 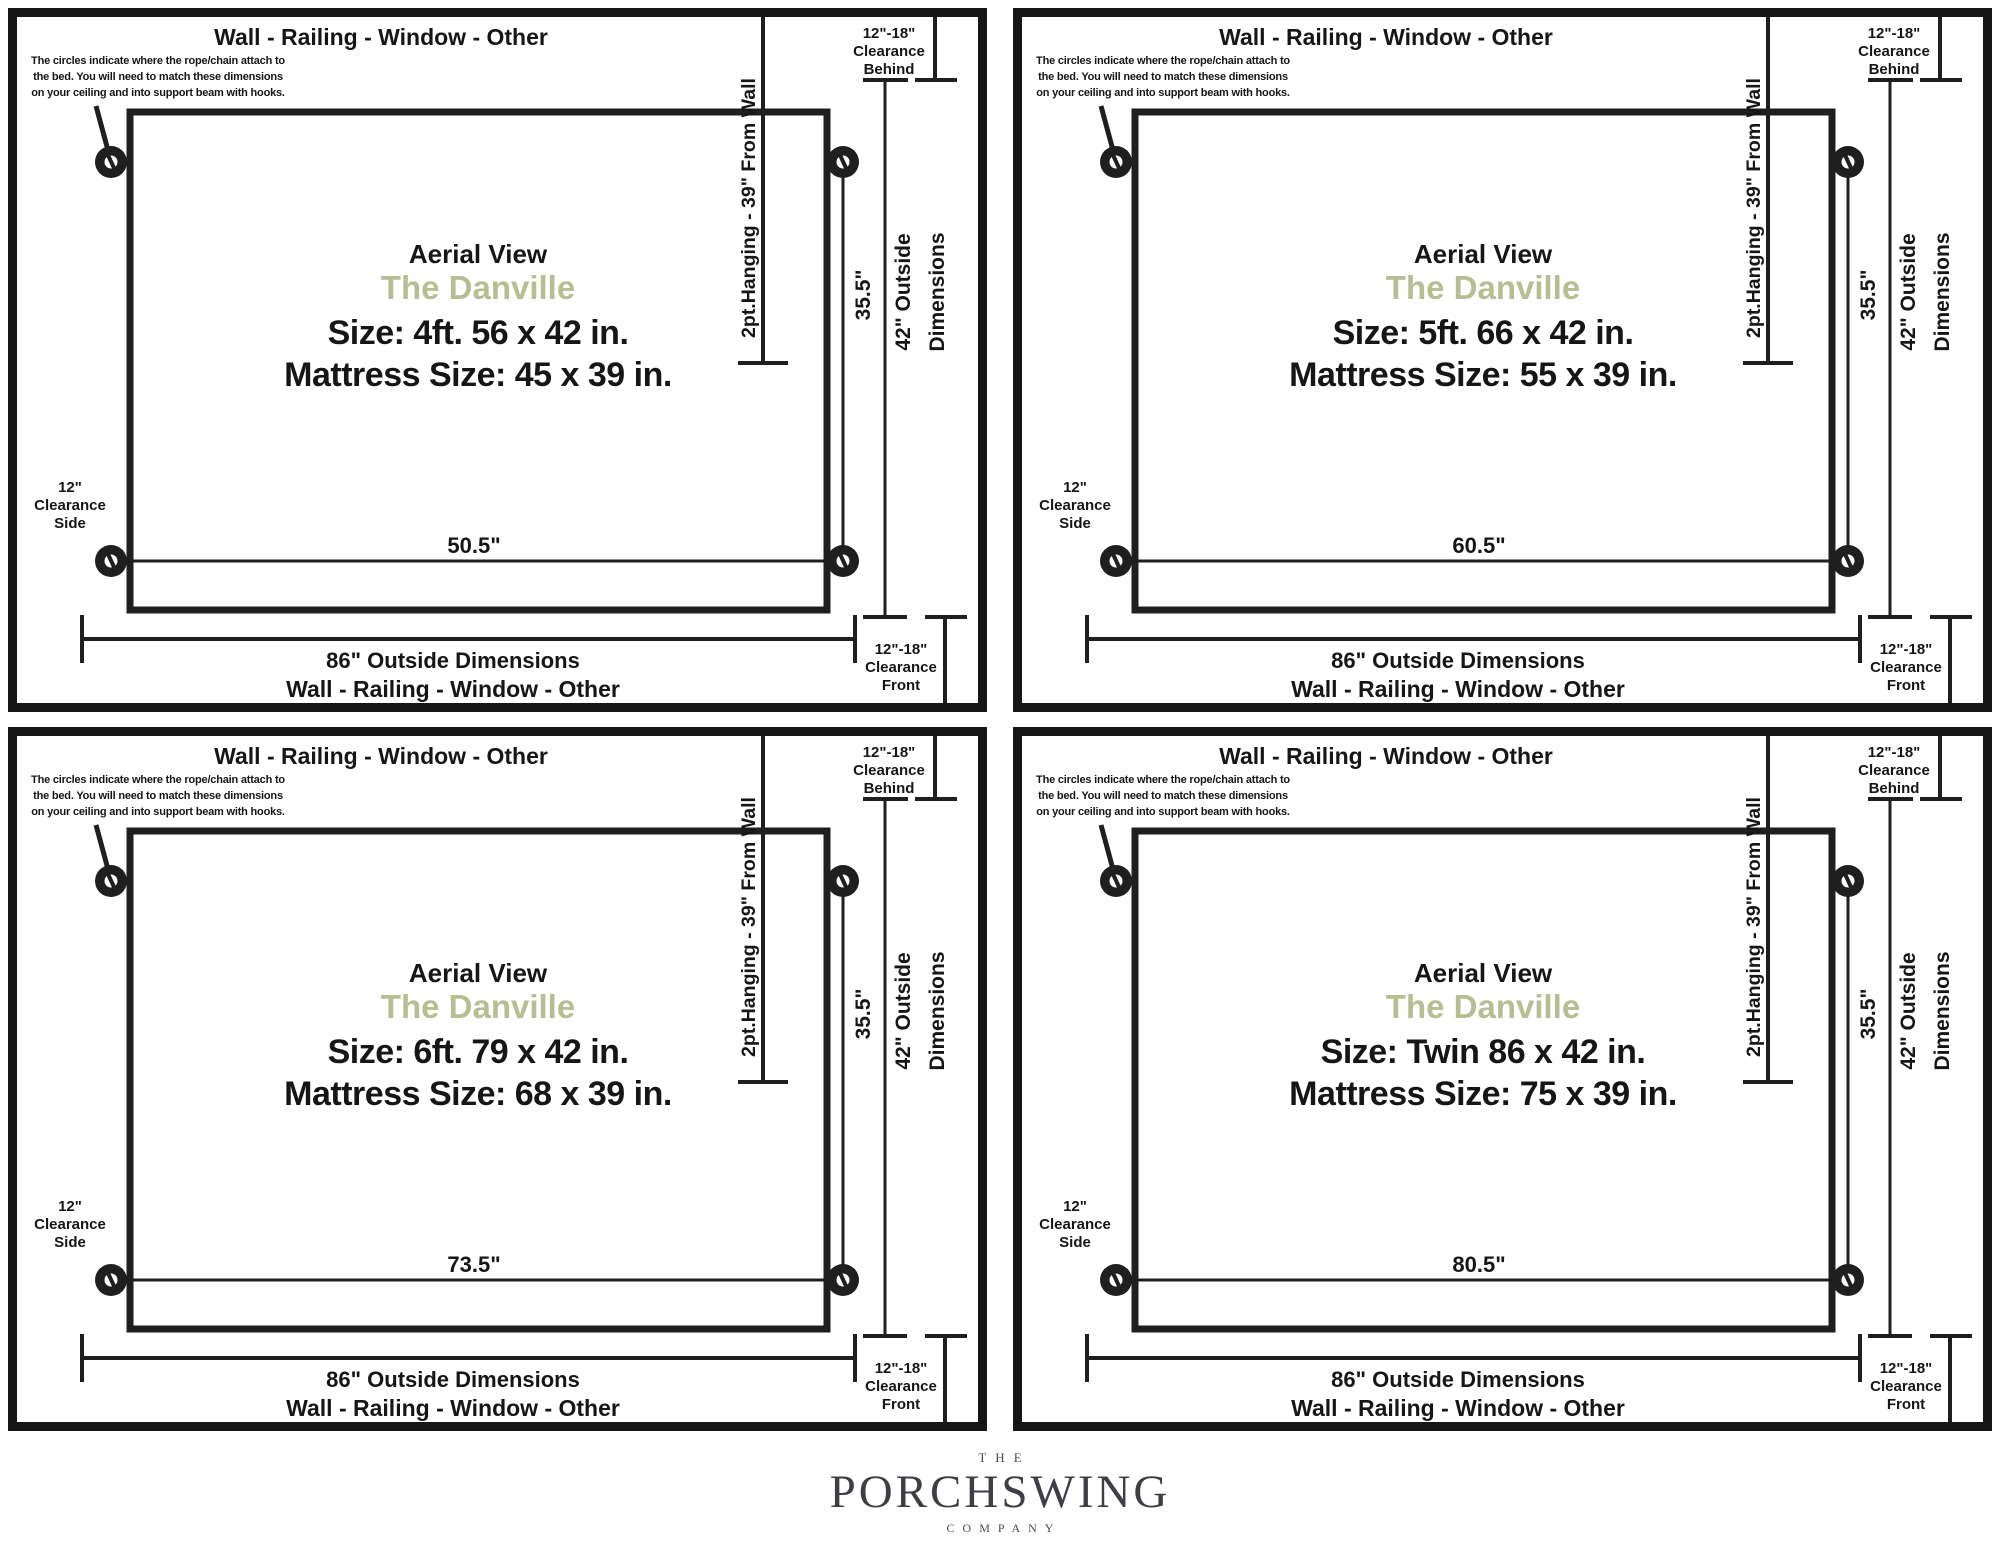 What do you see at coordinates (478, 1052) in the screenshot?
I see `size-label: Size: 6ft. 79 x 42 in.` at bounding box center [478, 1052].